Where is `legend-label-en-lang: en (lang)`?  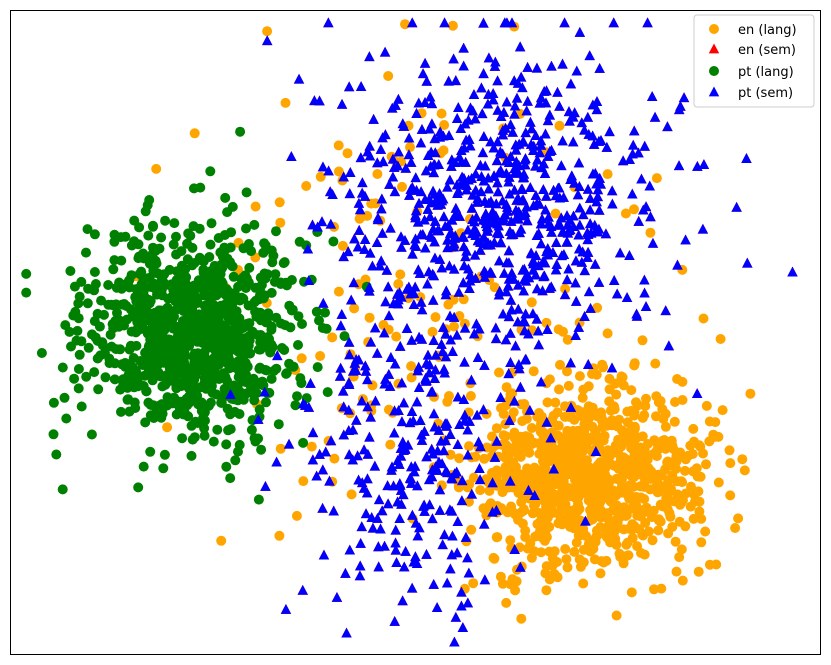 legend-label-en-lang: en (lang) is located at coordinates (767, 30).